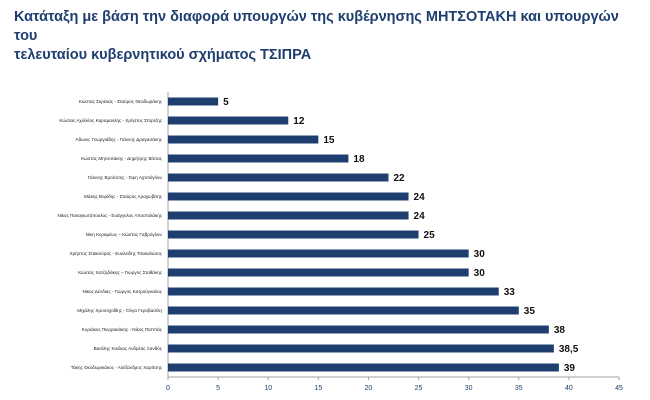  Describe the element at coordinates (369, 388) in the screenshot. I see `x-tick-label: 20` at that location.